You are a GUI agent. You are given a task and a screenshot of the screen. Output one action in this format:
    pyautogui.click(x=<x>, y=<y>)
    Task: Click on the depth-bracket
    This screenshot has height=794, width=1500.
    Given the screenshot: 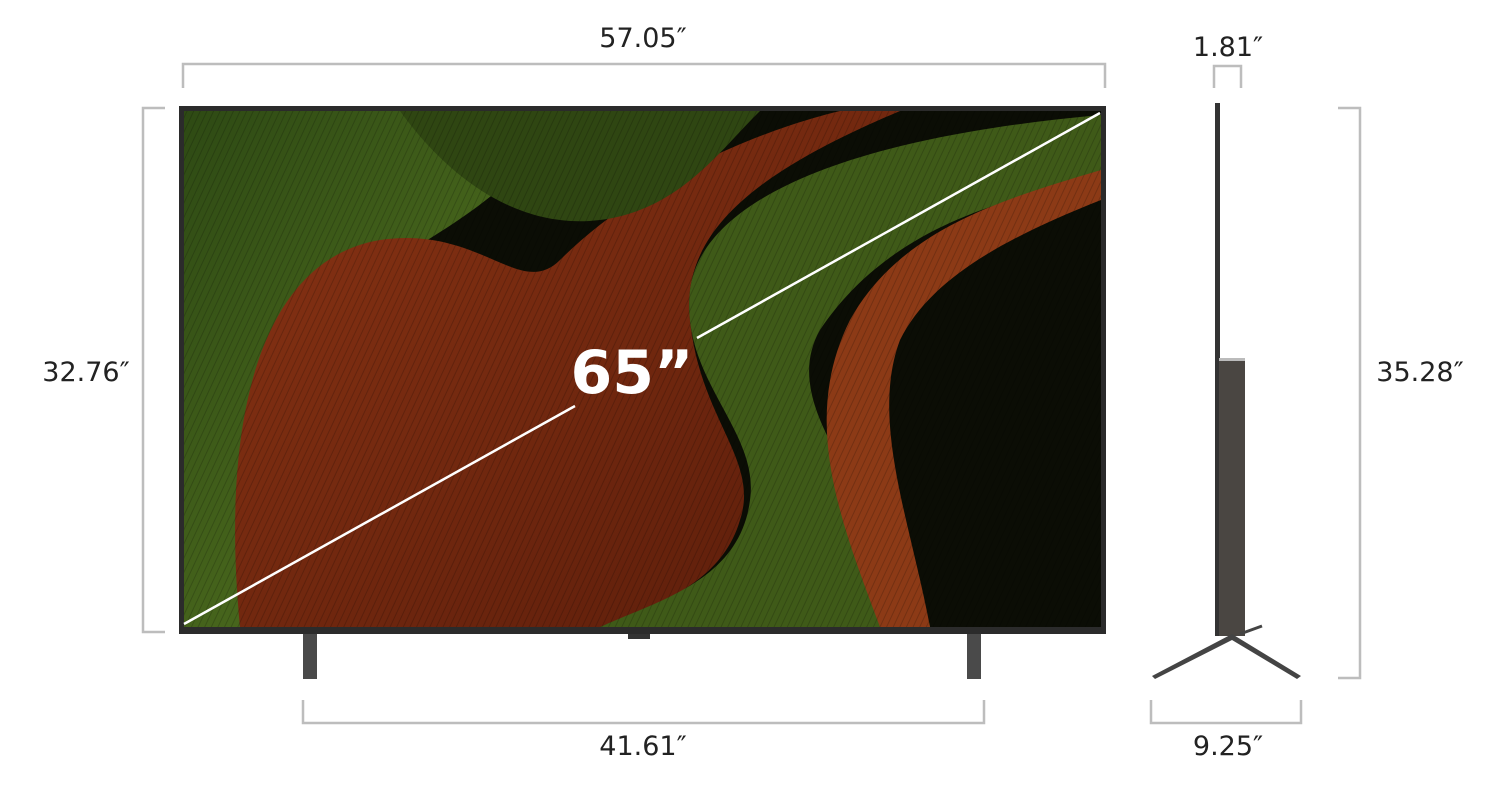 What is the action you would take?
    pyautogui.click(x=1227, y=76)
    